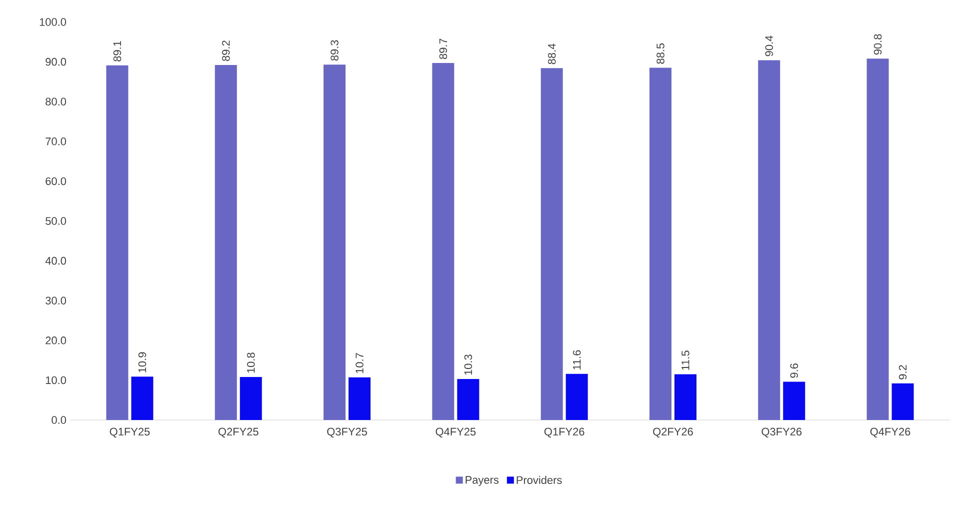 This screenshot has height=532, width=965. I want to click on data-label: 88.5, so click(660, 53).